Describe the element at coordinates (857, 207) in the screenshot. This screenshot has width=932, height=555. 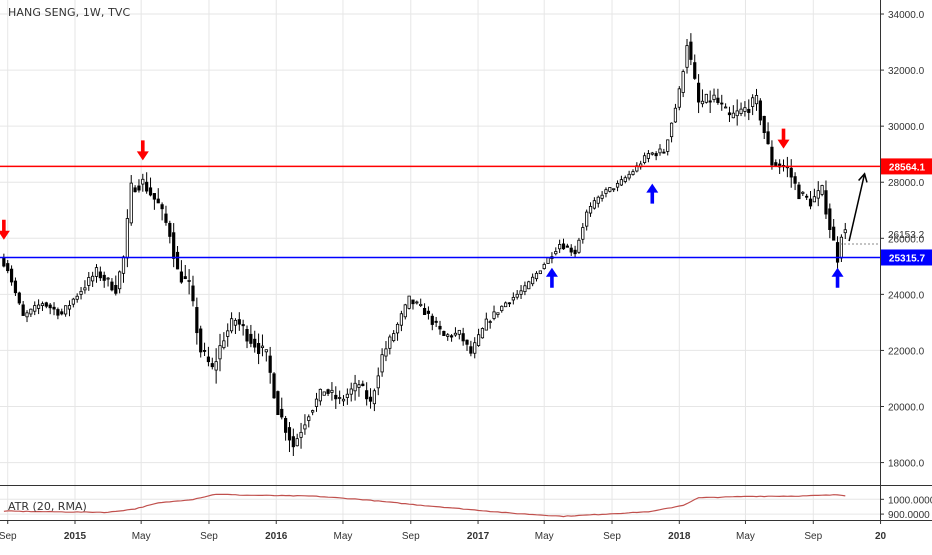
I see `projection-arrow-line` at that location.